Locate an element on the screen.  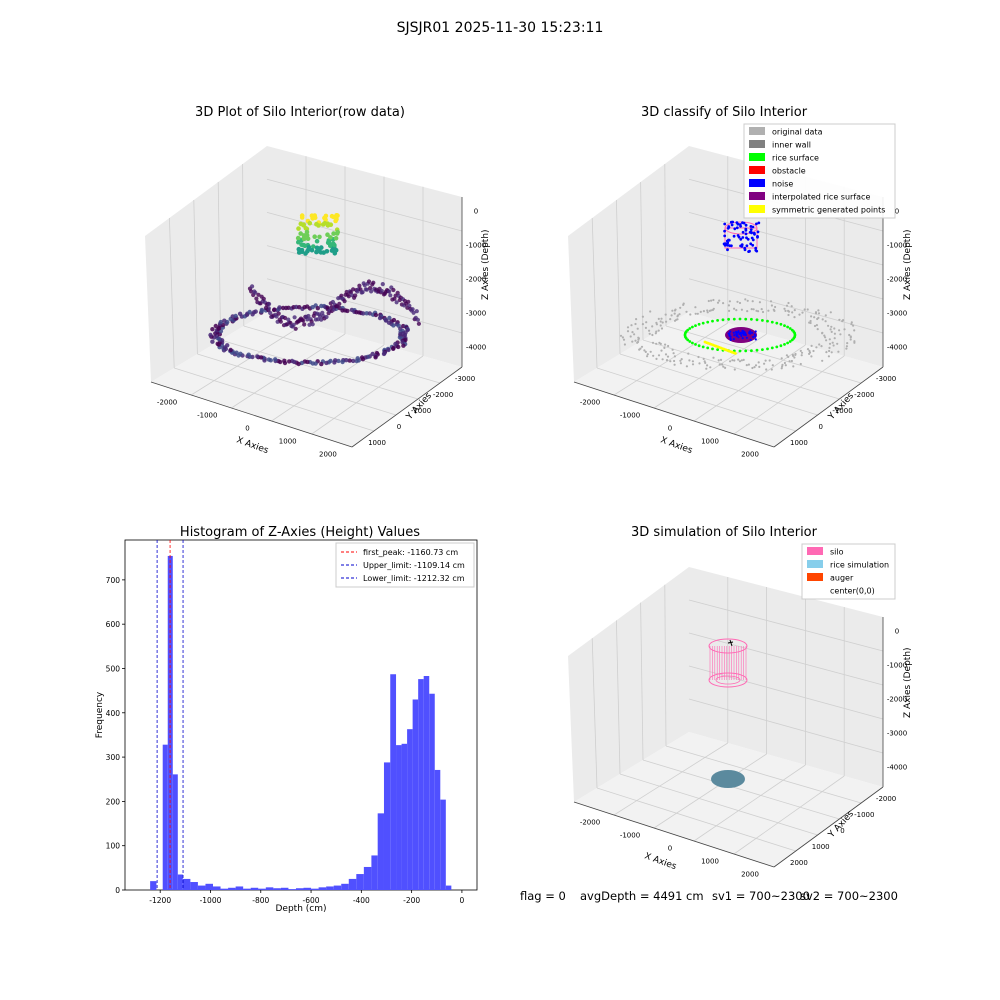
plot4-xtick: 0 is located at coordinates (670, 849).